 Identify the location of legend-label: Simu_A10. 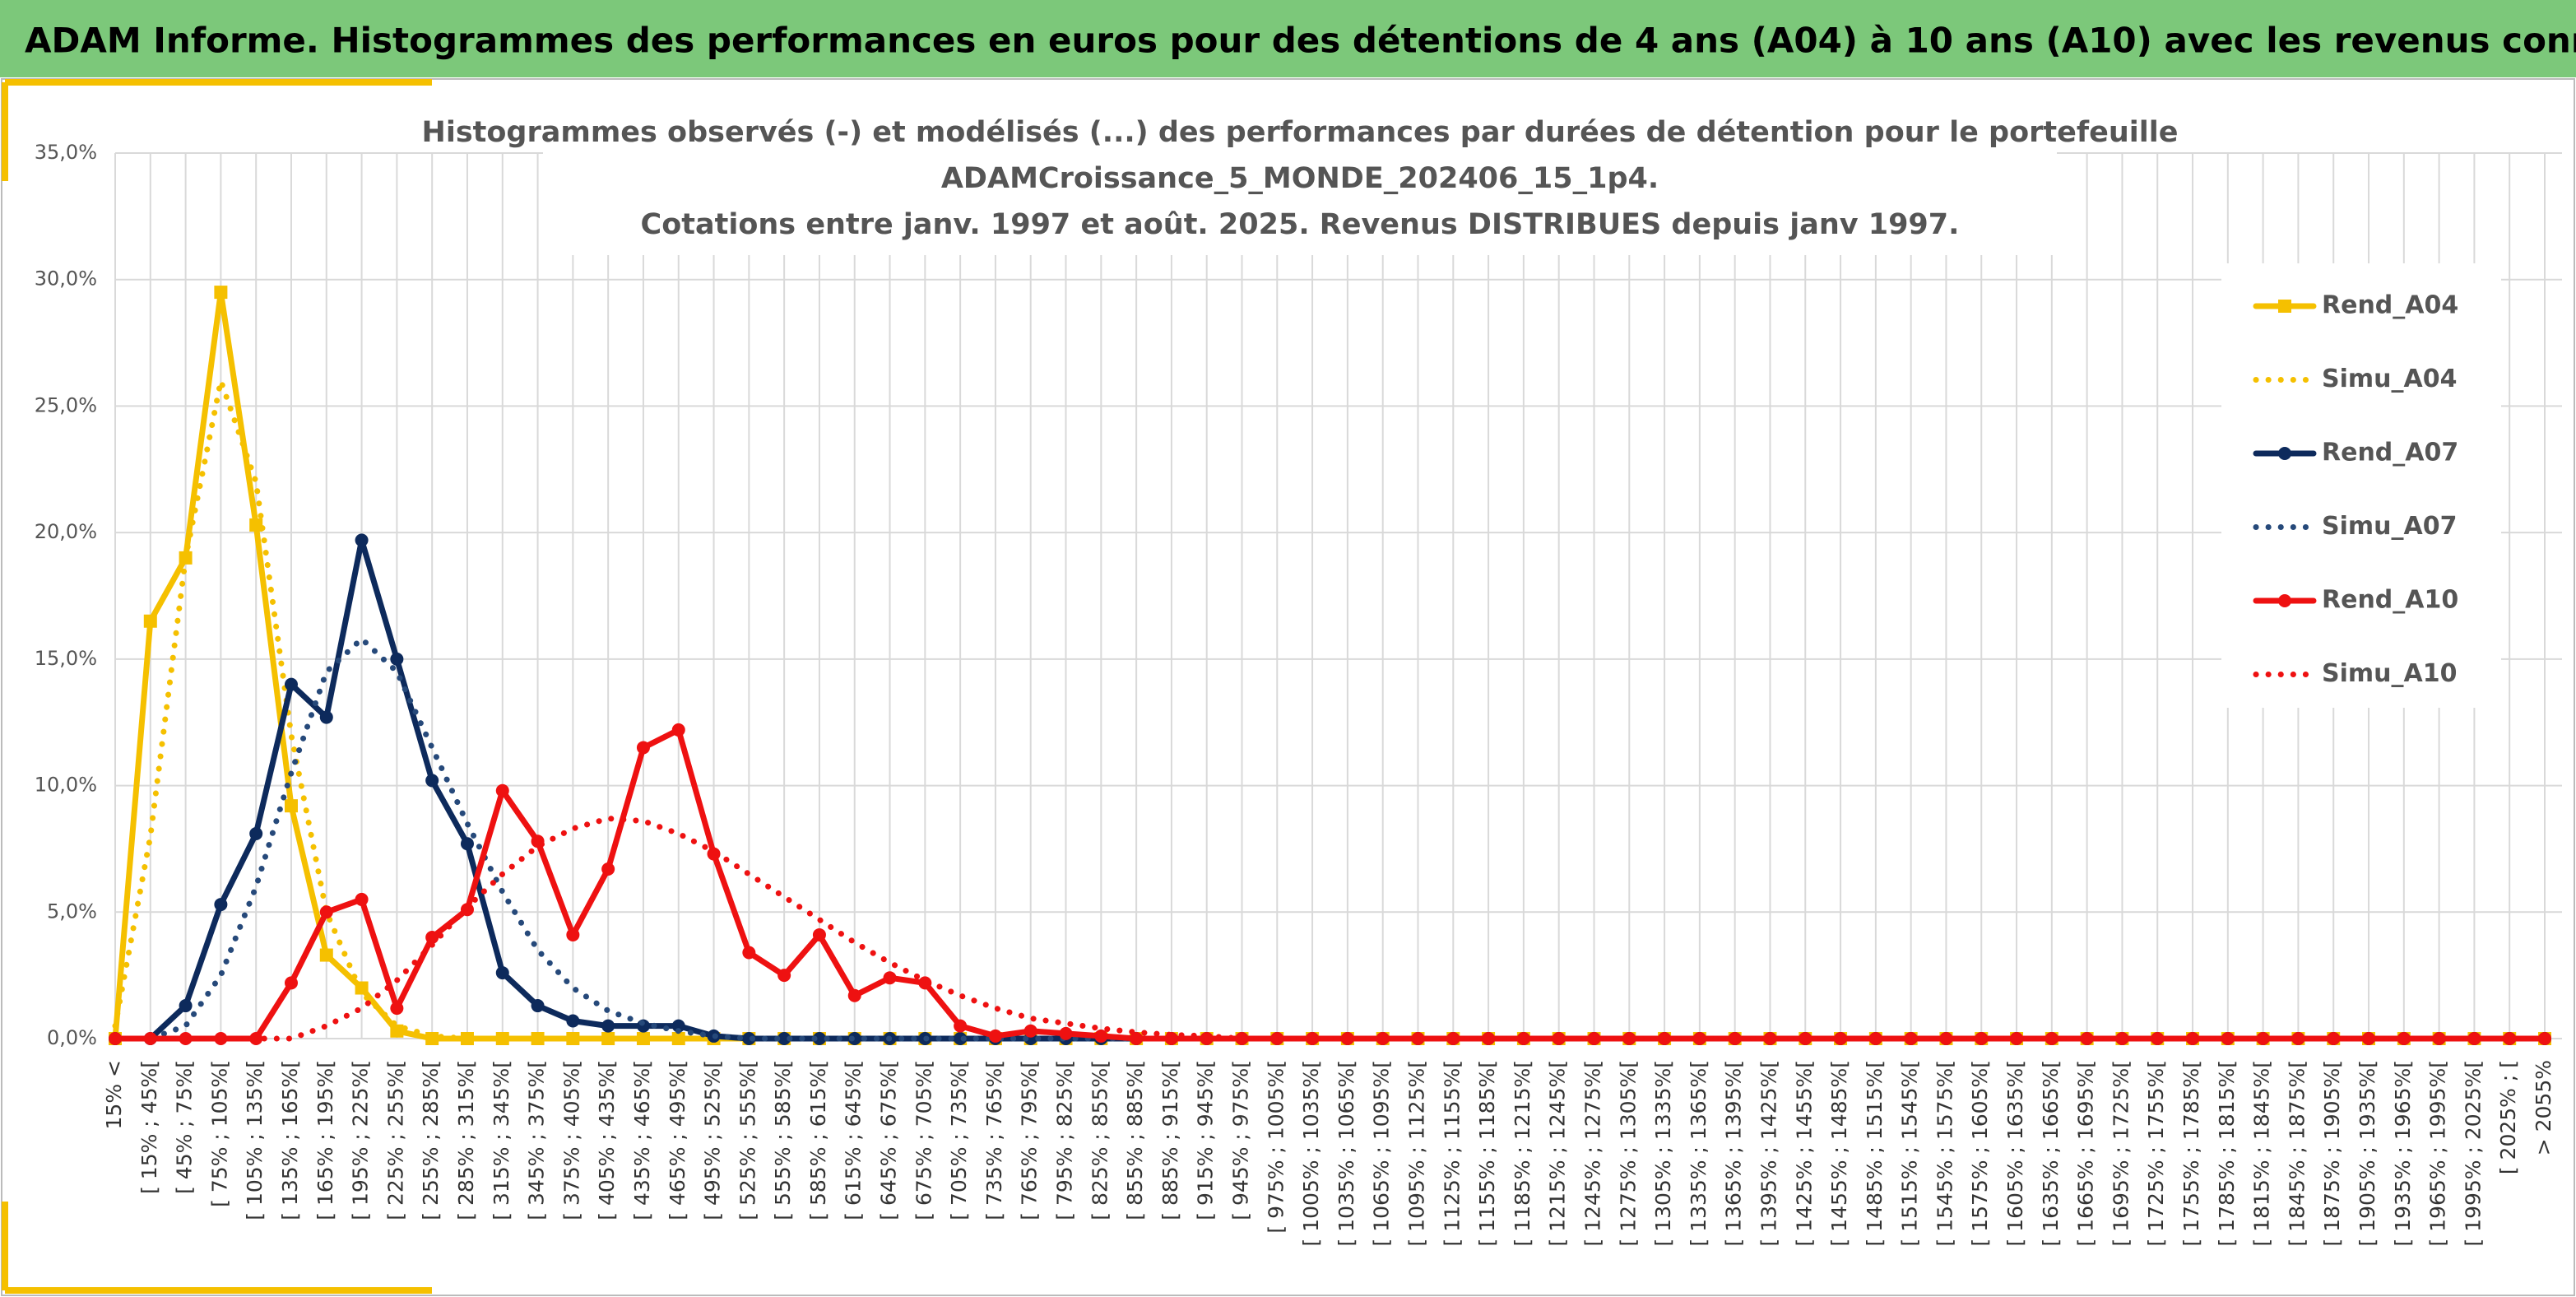
(2390, 674).